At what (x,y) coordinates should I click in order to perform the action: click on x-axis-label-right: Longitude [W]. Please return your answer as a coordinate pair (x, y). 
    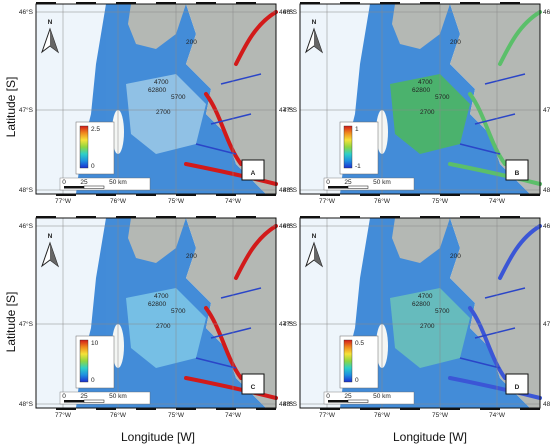
    Looking at the image, I should click on (430, 437).